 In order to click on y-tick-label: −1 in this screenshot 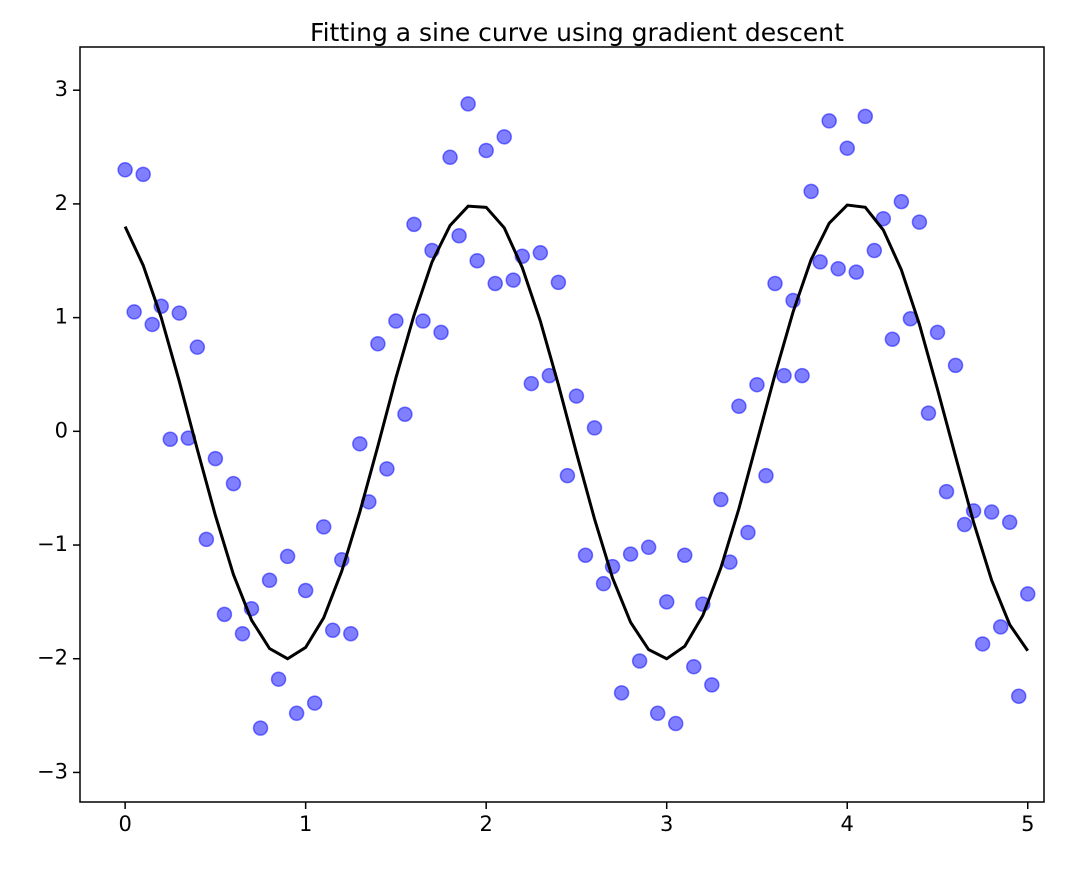, I will do `click(52, 544)`.